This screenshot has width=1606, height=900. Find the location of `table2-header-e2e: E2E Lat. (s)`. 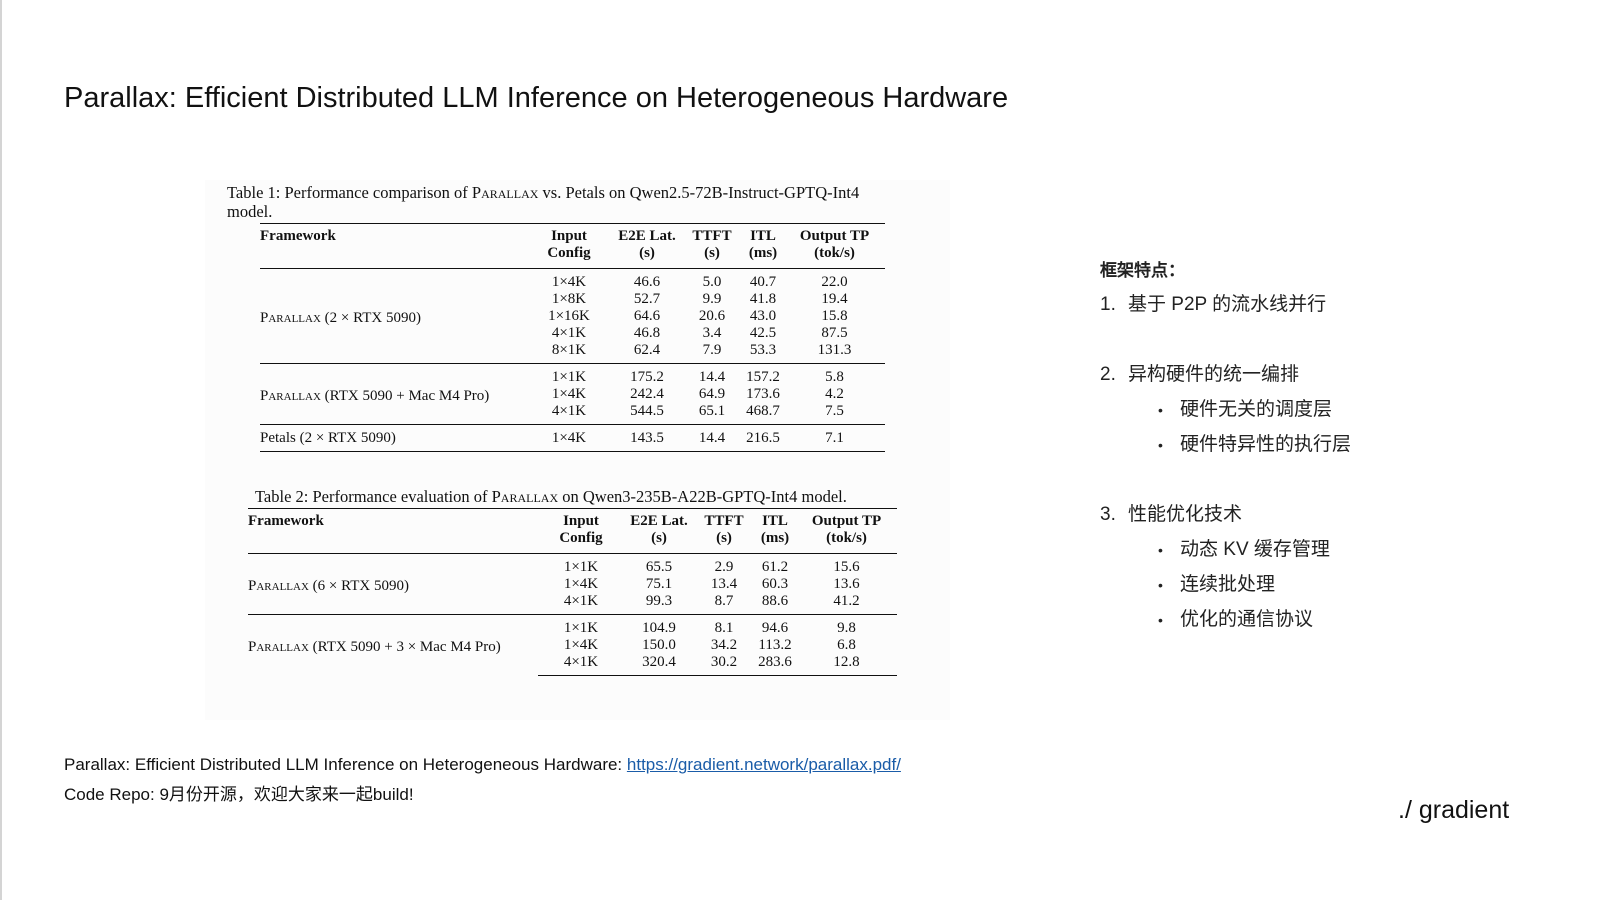

table2-header-e2e: E2E Lat. (s) is located at coordinates (659, 531).